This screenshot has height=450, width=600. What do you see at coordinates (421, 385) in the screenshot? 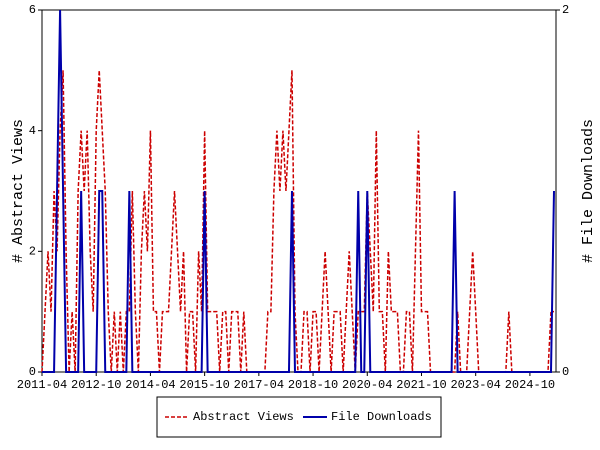
I see `x-tick-label: 2021-10` at bounding box center [421, 385].